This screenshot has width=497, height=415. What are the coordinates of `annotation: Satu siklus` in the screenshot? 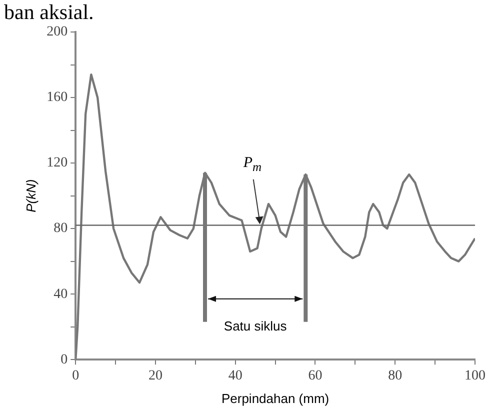 It's located at (256, 326).